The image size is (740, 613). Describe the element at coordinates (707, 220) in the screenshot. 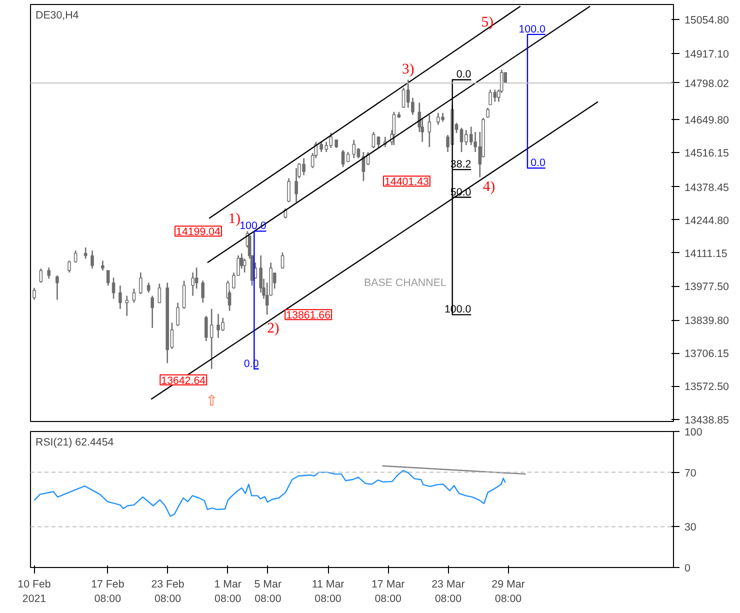

I see `y-tick-label: 14244.80` at that location.